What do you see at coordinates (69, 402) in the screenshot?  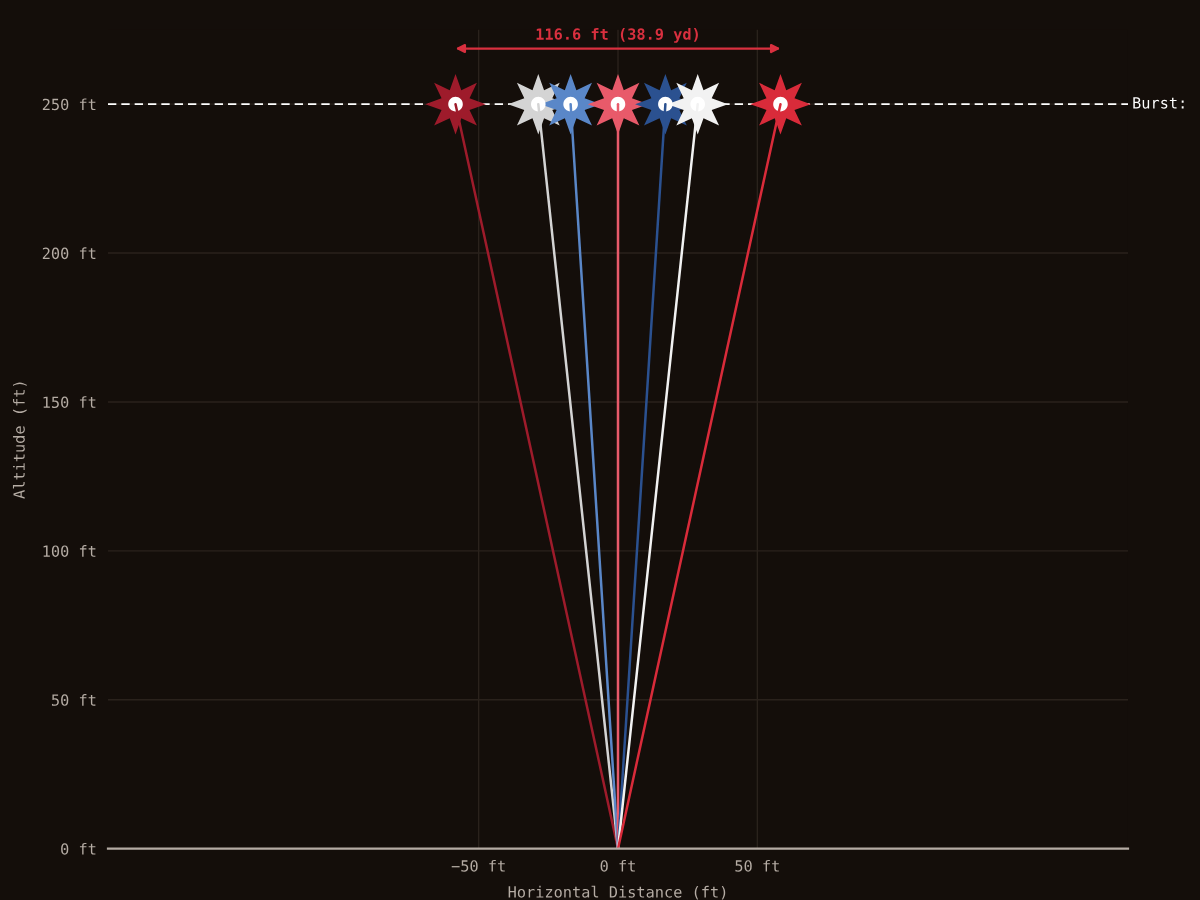 I see `y-tick-label: 150 ft` at bounding box center [69, 402].